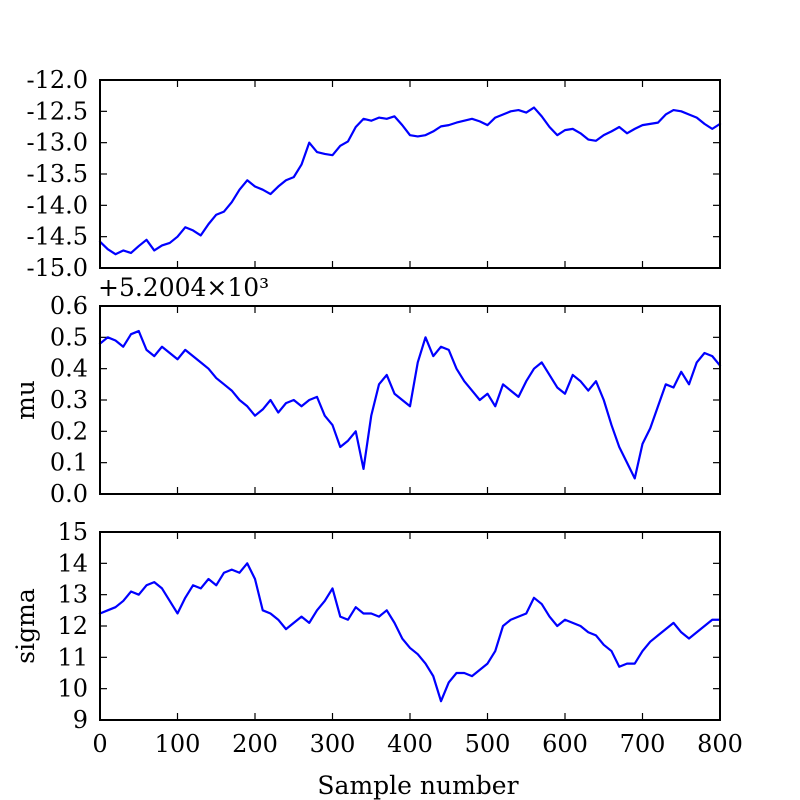 The height and width of the screenshot is (800, 800). What do you see at coordinates (183, 287) in the screenshot?
I see `y-offset-label: +5.2004×10³` at bounding box center [183, 287].